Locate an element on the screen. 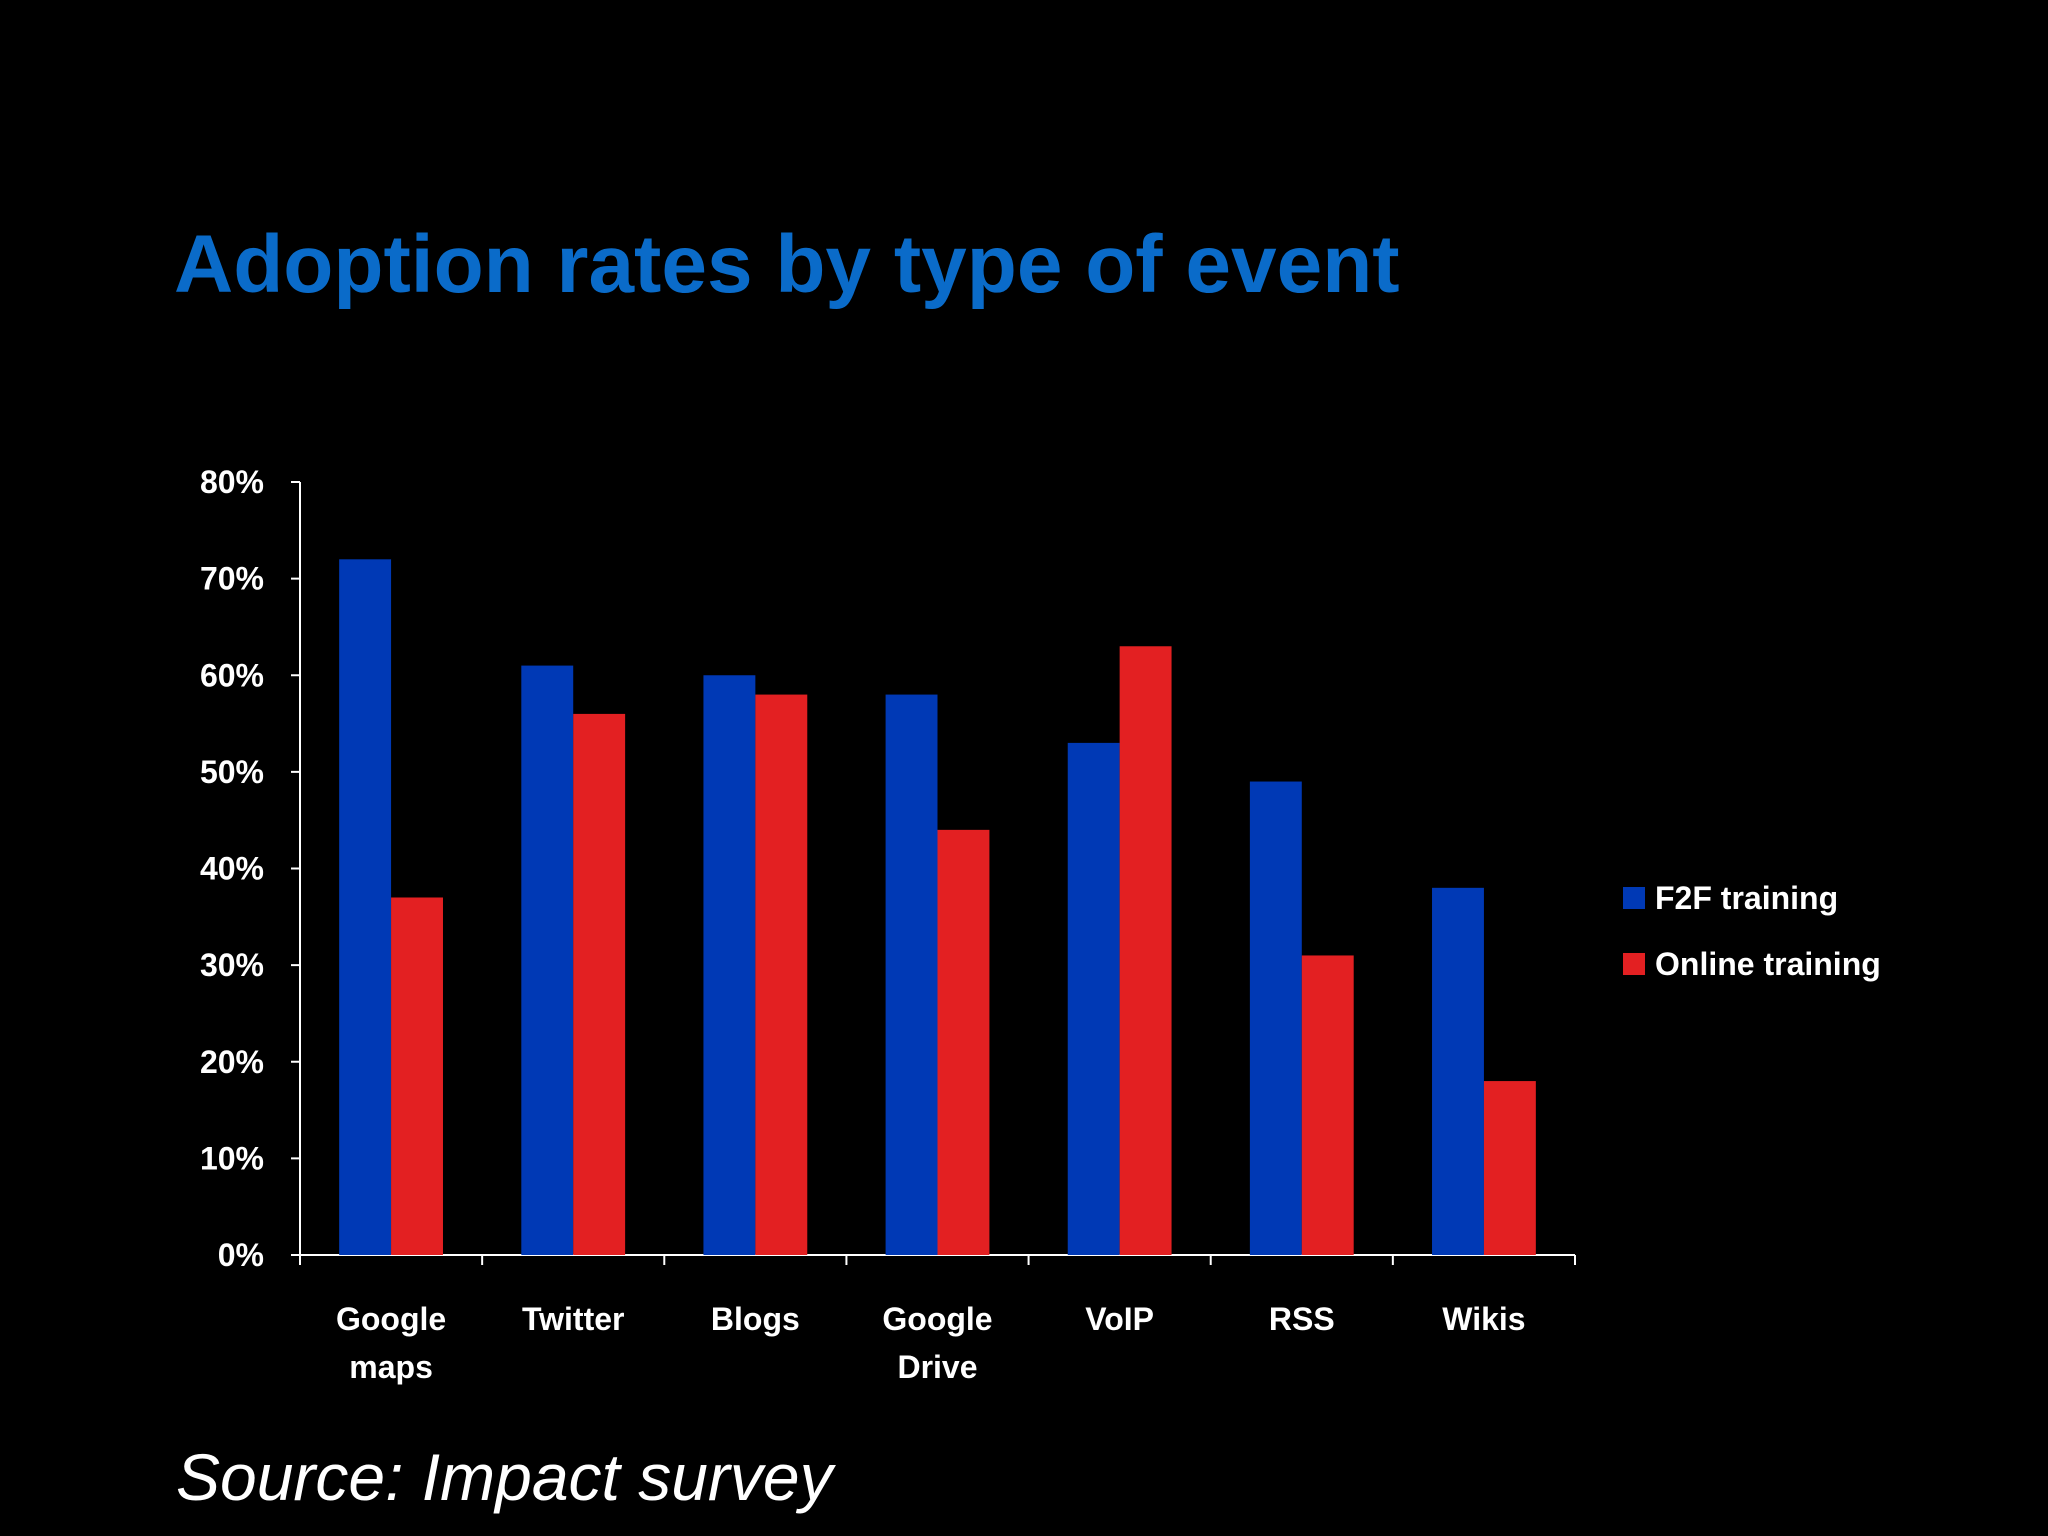  y-tick-label: 70% is located at coordinates (232, 579).